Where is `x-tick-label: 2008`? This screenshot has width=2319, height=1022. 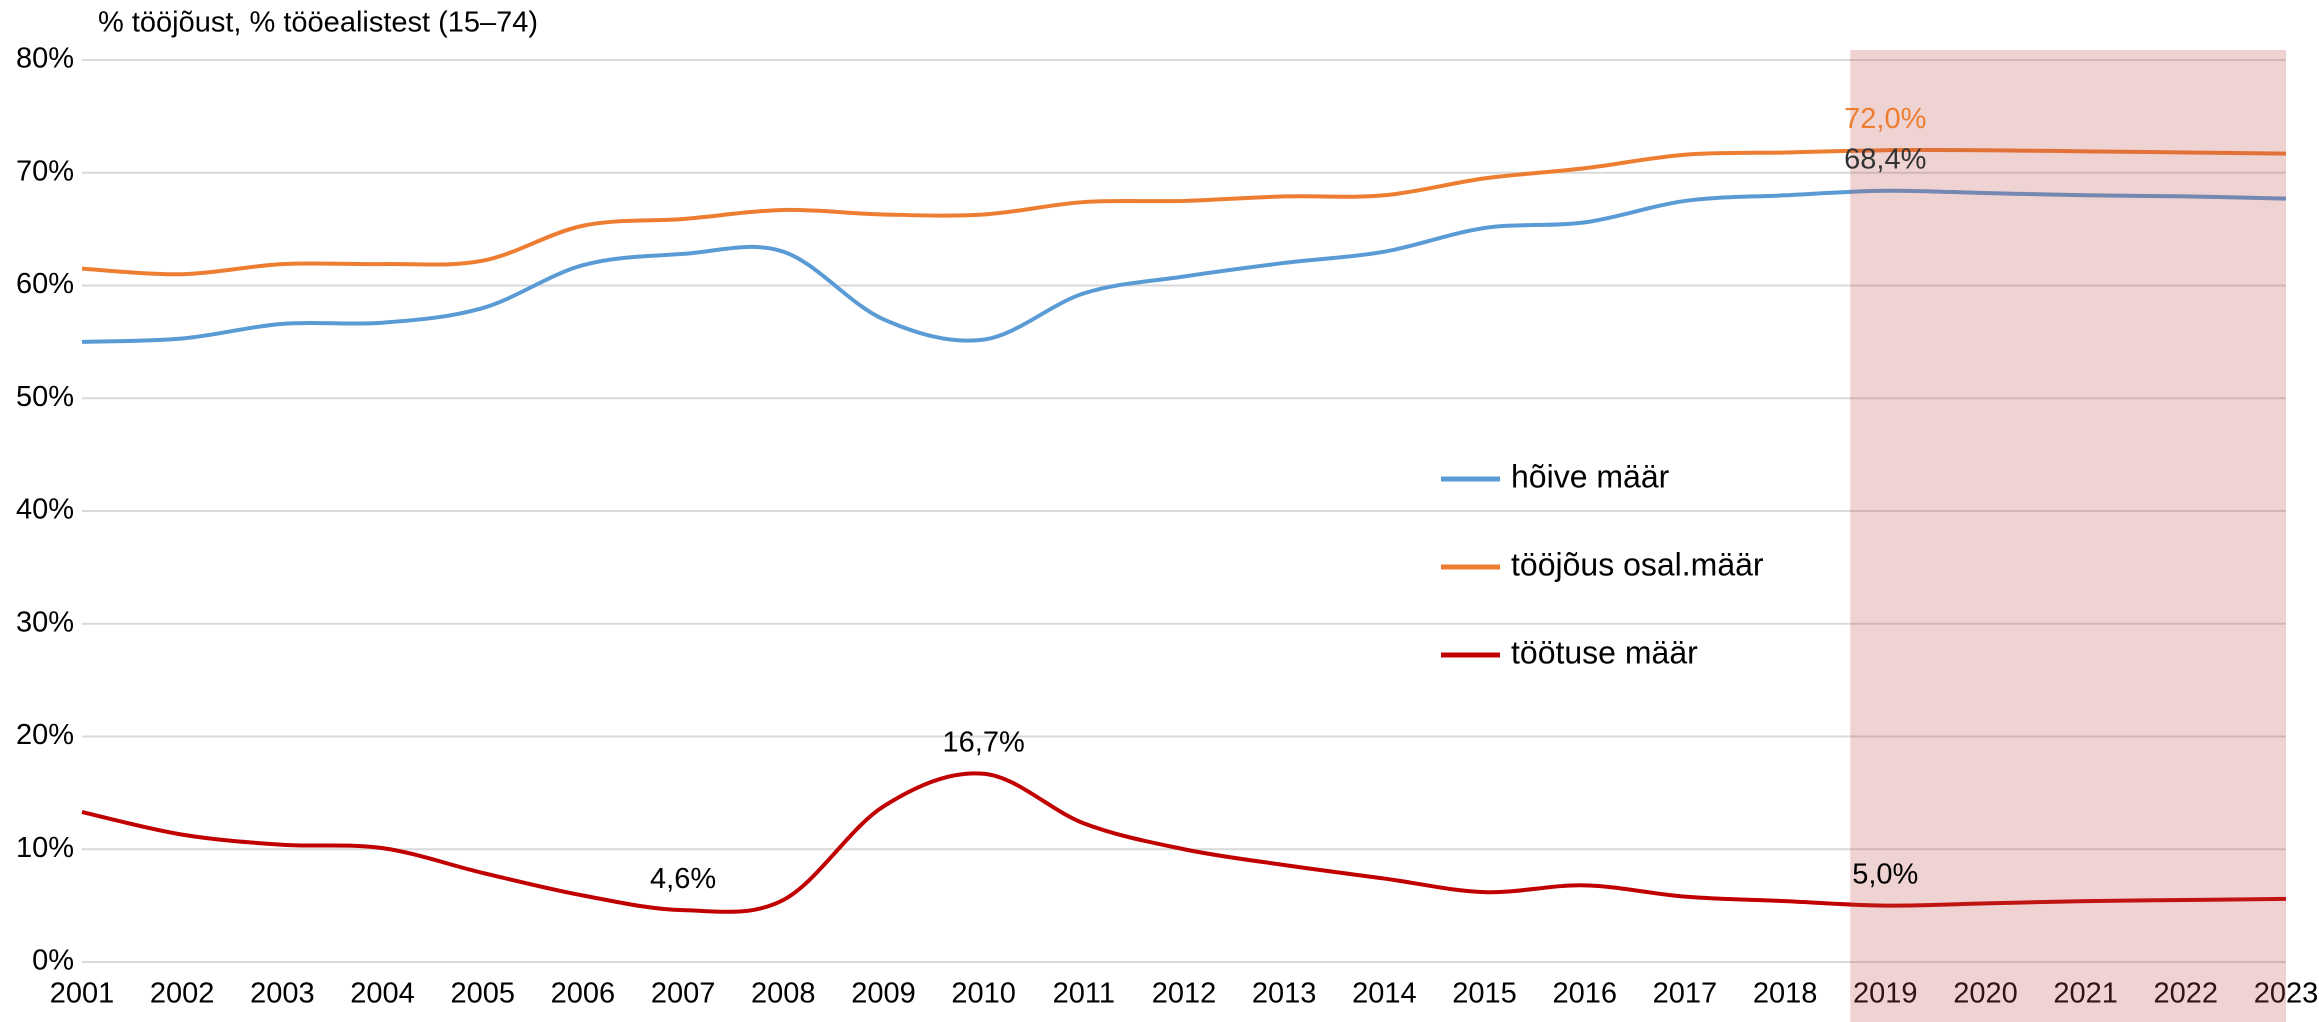 x-tick-label: 2008 is located at coordinates (783, 994).